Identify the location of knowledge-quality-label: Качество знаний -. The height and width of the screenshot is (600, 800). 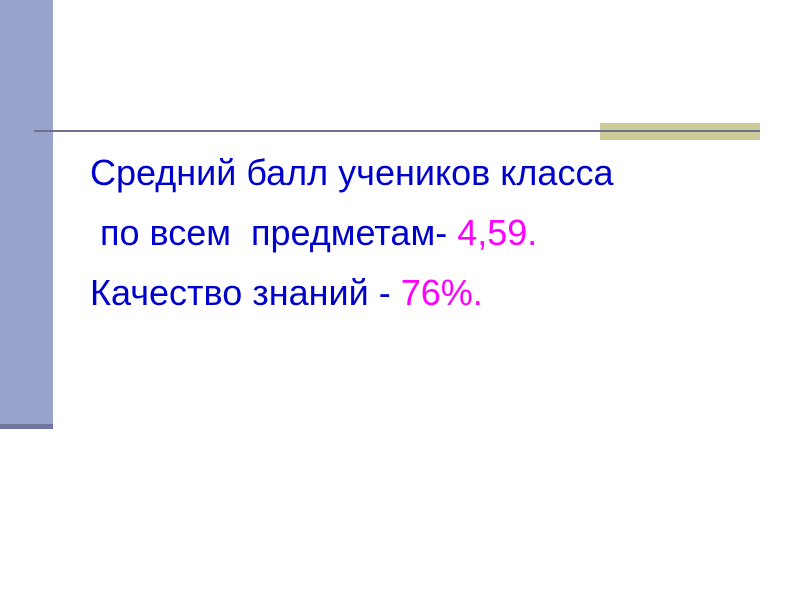
(245, 292).